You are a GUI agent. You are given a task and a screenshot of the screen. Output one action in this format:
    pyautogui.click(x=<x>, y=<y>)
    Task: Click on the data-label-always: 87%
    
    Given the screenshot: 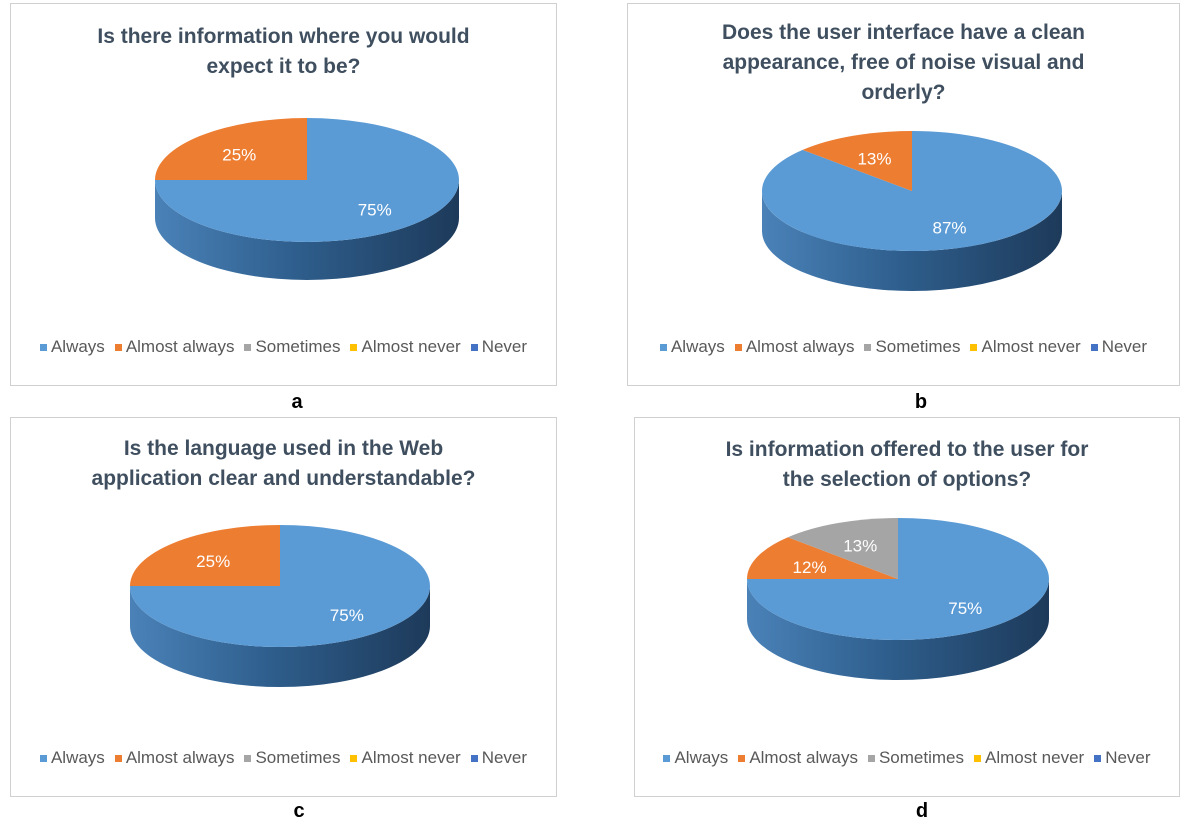 What is the action you would take?
    pyautogui.click(x=950, y=228)
    